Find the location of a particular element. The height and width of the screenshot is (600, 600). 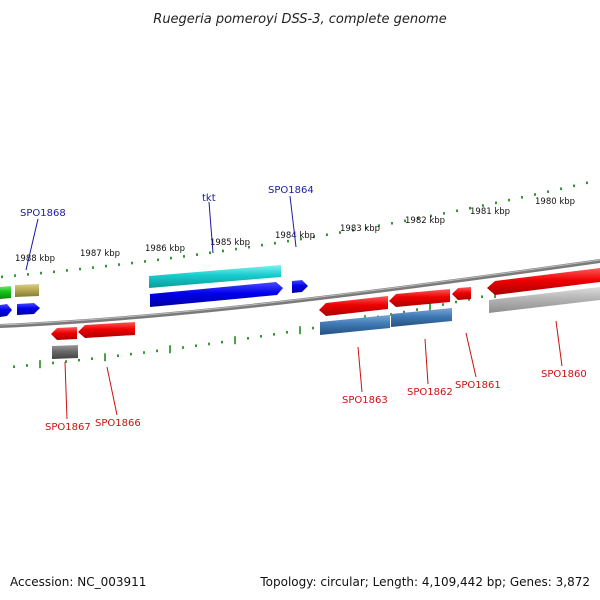

kbp-label-1985: 1985 kbp is located at coordinates (230, 243).